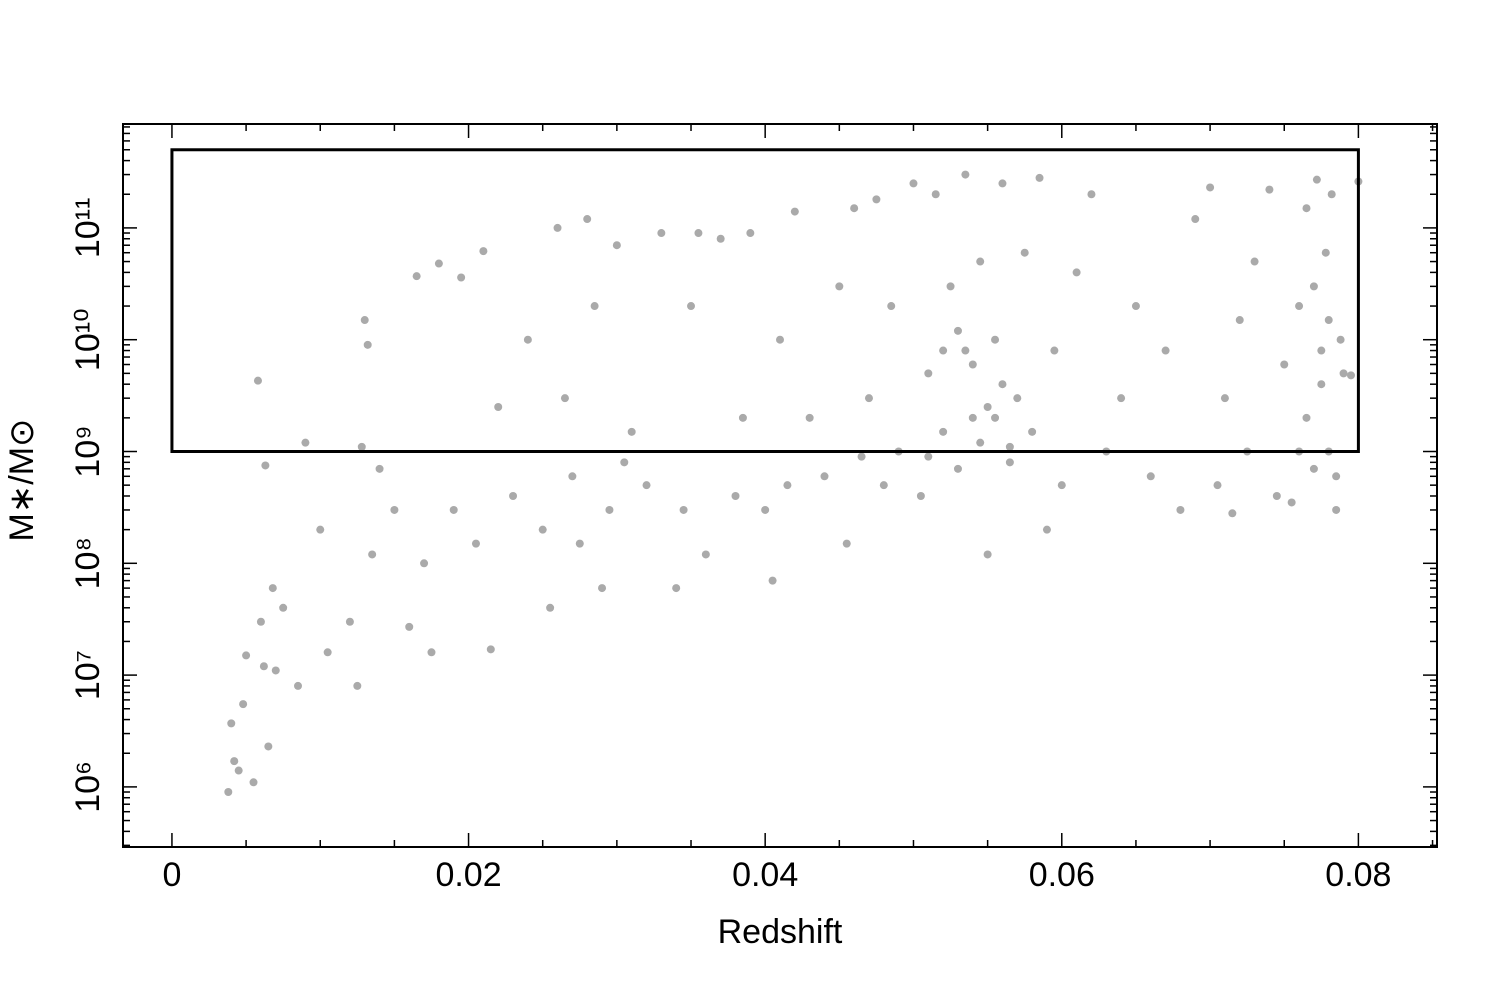 The image size is (1500, 1000). What do you see at coordinates (22, 479) in the screenshot?
I see `y-axis-label: M∗/M⊙` at bounding box center [22, 479].